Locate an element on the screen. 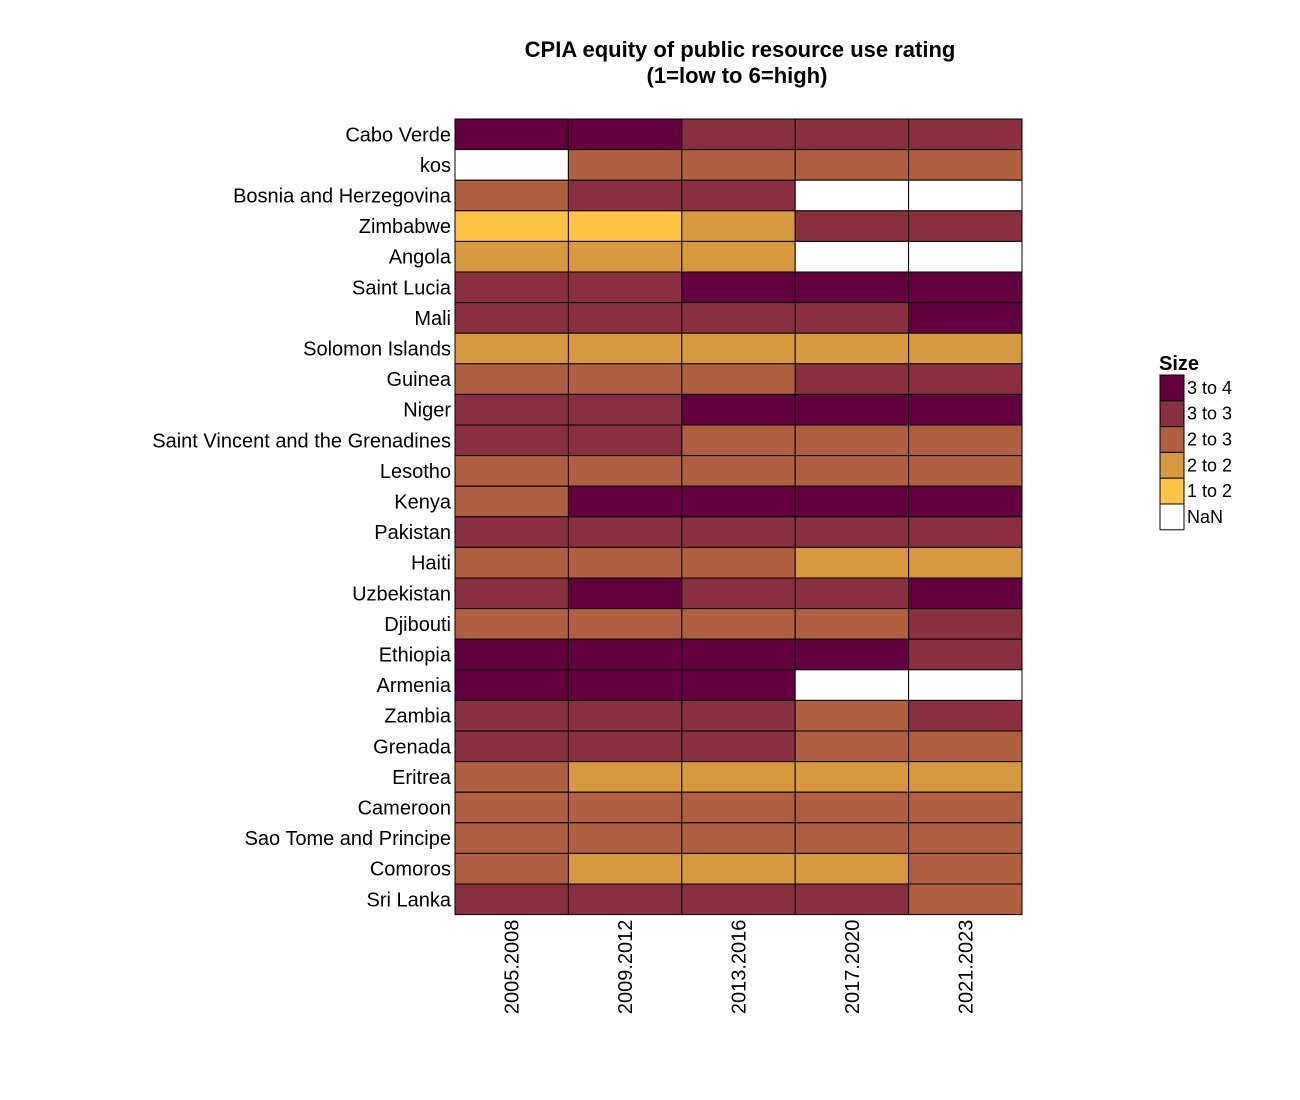 This screenshot has height=1100, width=1300. legend-label: 2 to 2 is located at coordinates (1209, 465).